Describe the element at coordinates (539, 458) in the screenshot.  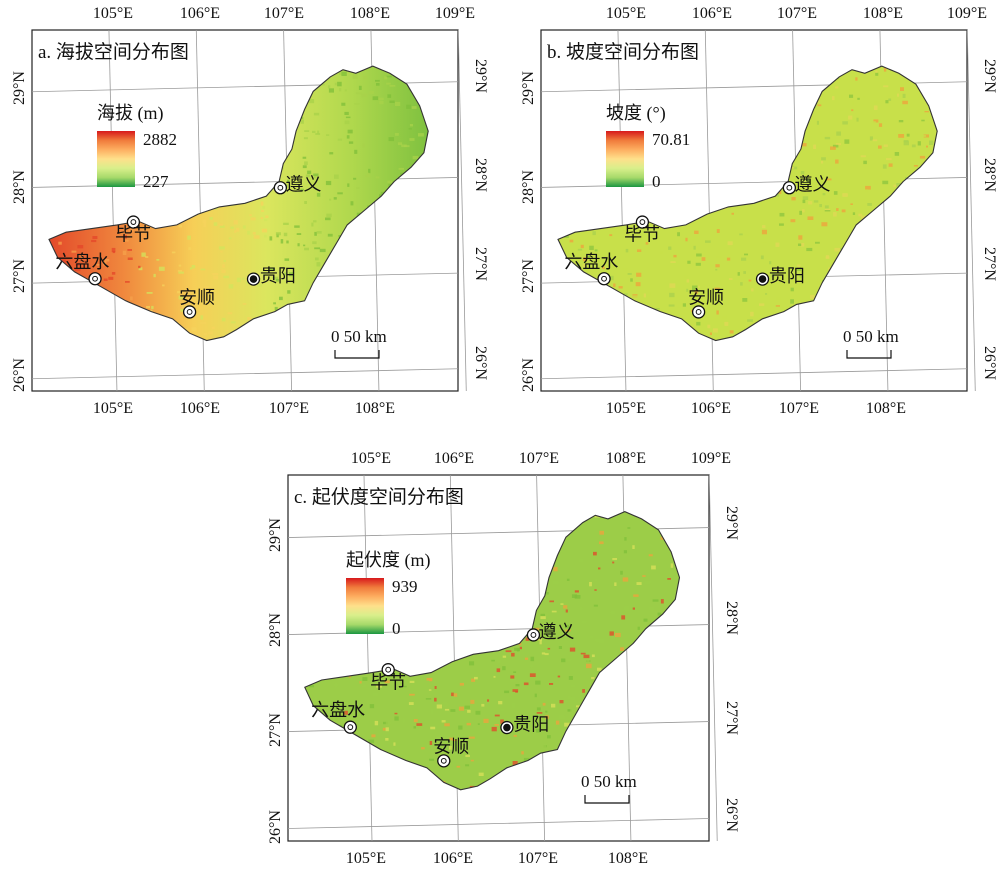
I see `lon-label-top: 107°E` at that location.